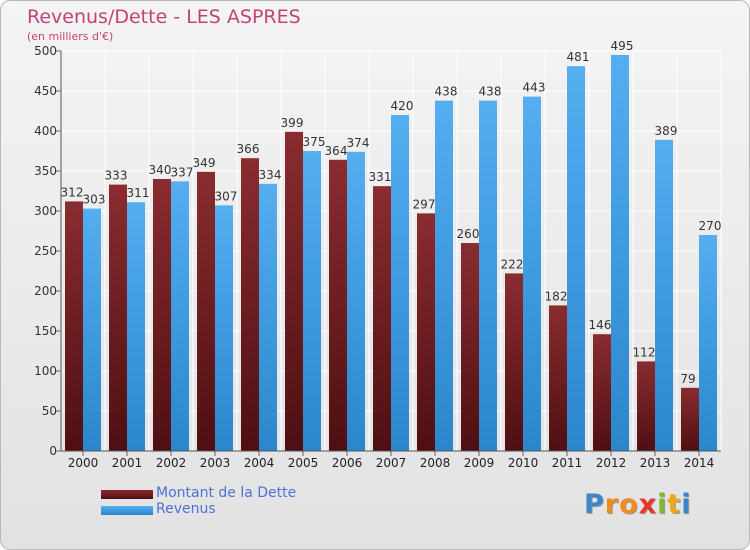 The image size is (750, 550). What do you see at coordinates (45, 291) in the screenshot?
I see `y-tick-label: 200` at bounding box center [45, 291].